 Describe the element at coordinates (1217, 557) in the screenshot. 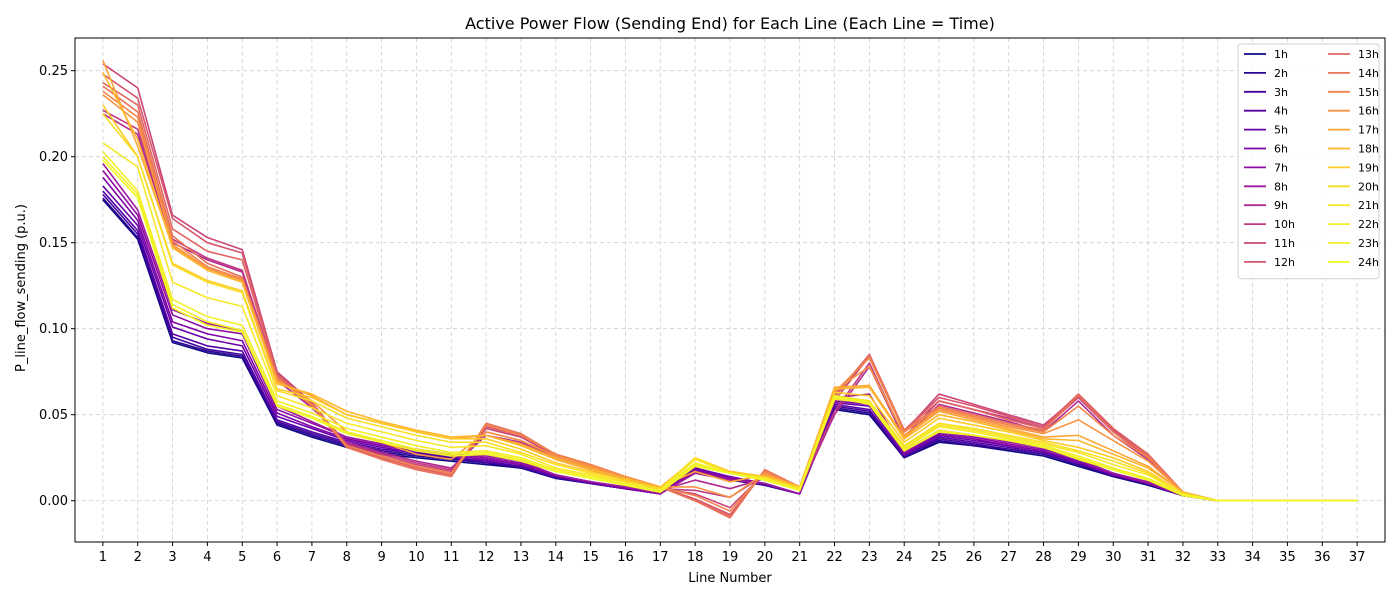

I see `x-tick-label: 33` at that location.